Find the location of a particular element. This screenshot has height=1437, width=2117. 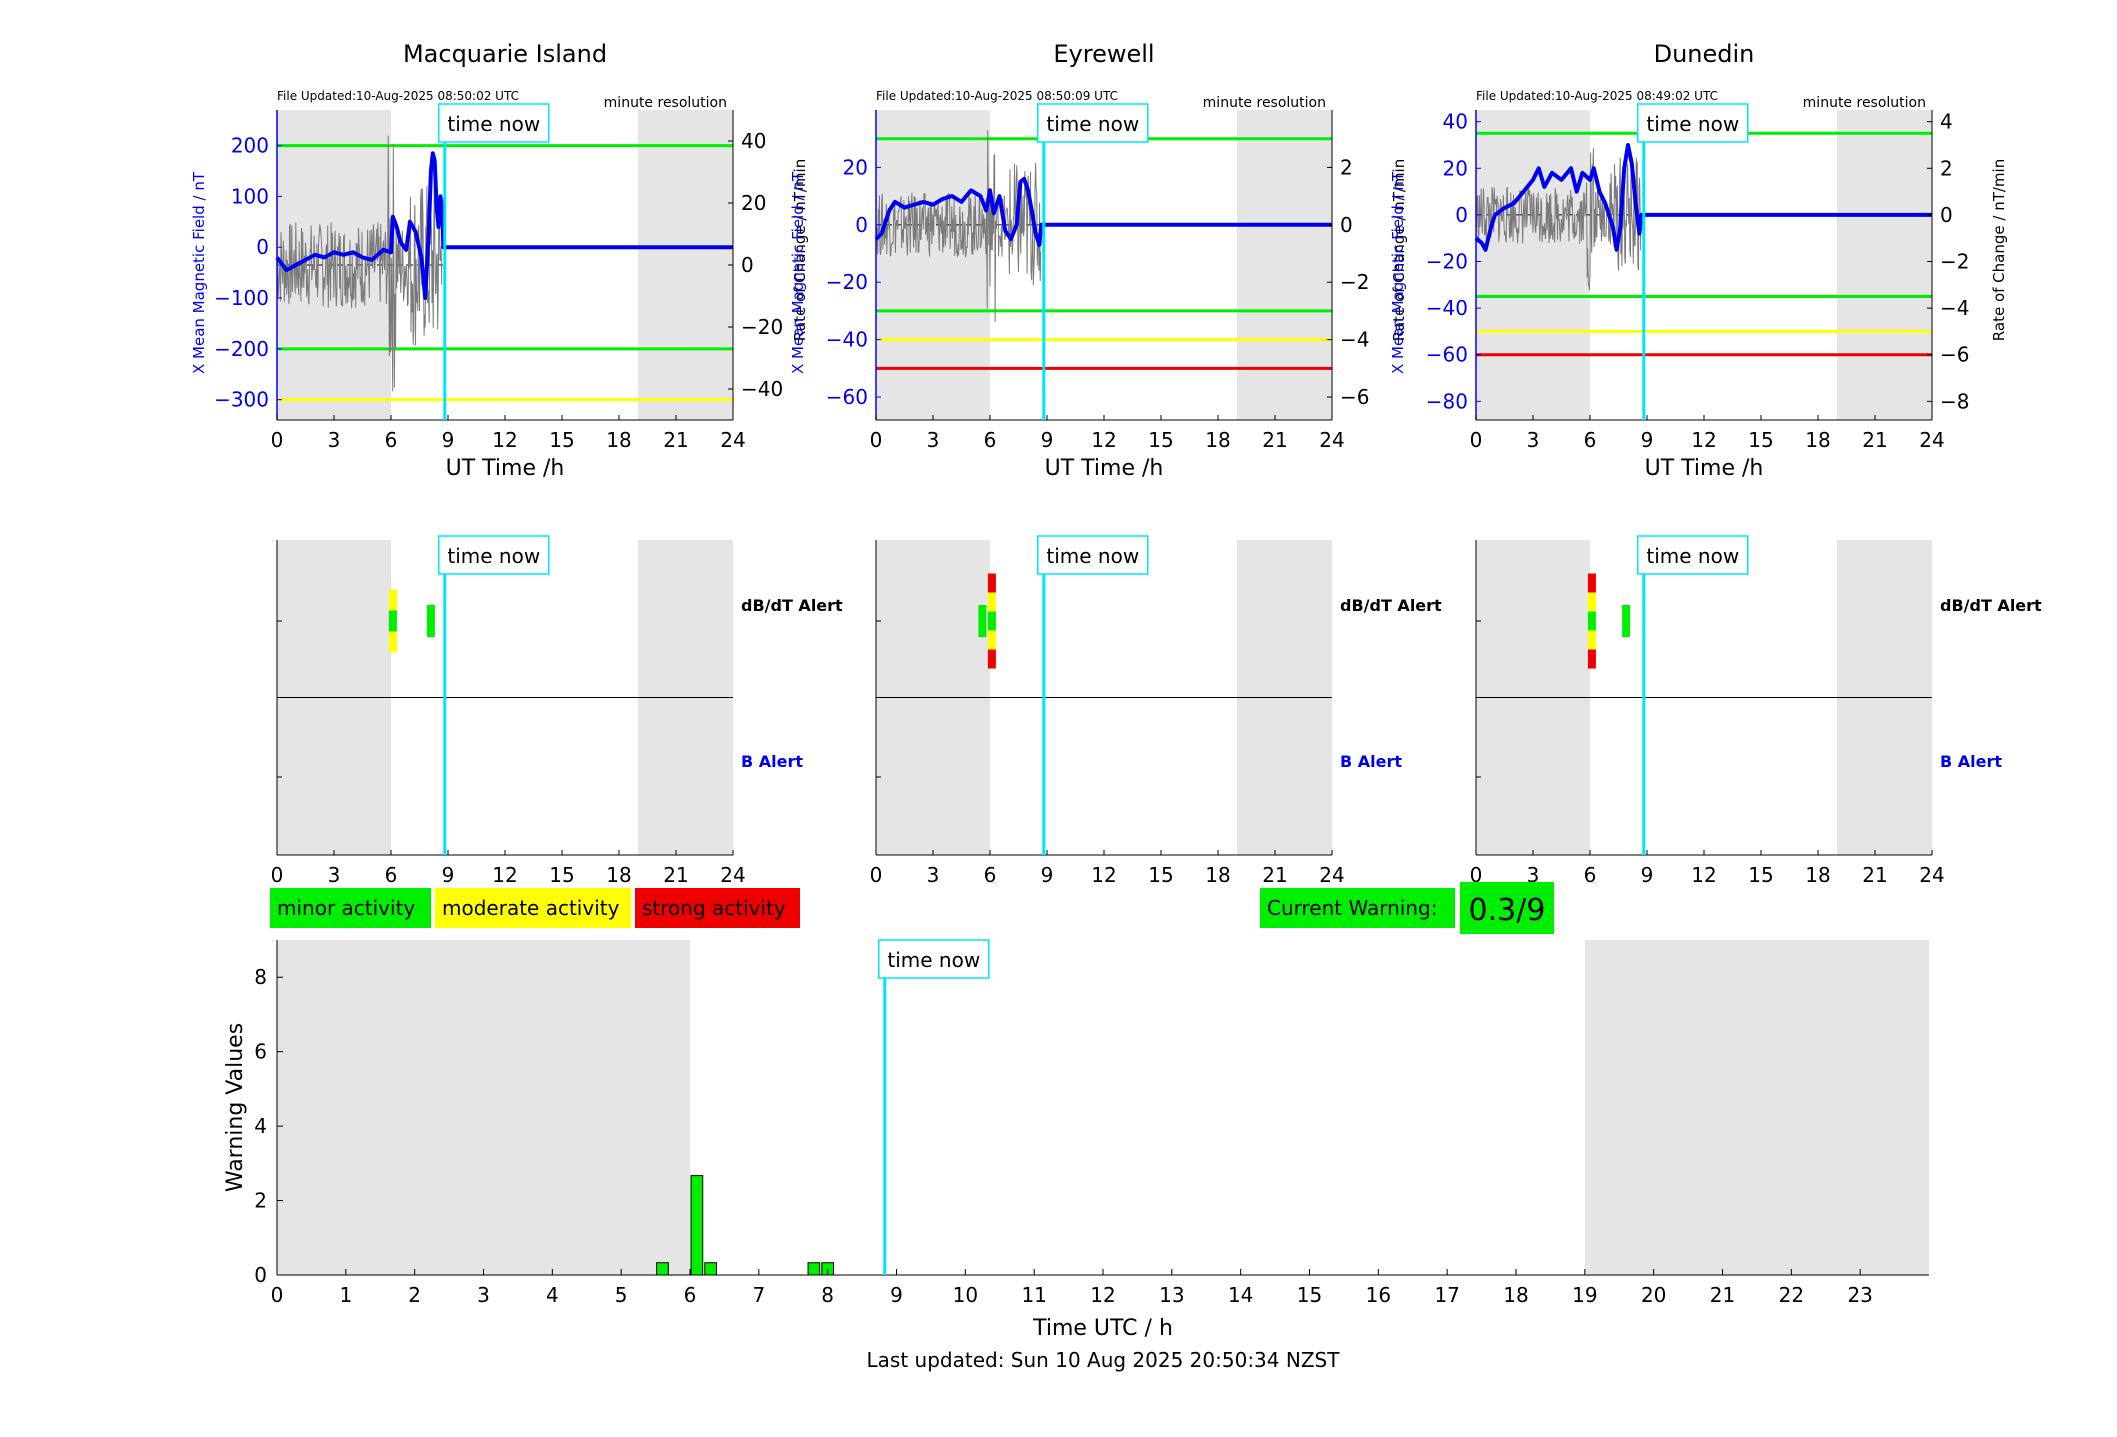

left-tick-label: −300 is located at coordinates (241, 400).